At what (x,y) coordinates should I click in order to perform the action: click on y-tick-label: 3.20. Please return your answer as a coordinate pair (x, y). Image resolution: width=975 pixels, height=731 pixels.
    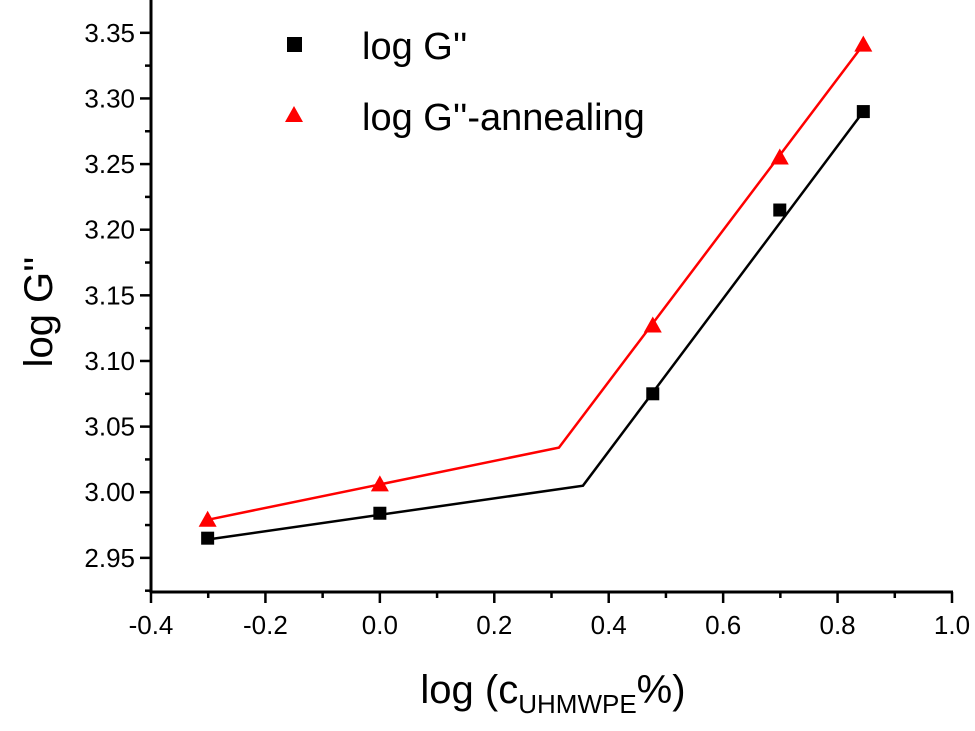
    Looking at the image, I should click on (109, 230).